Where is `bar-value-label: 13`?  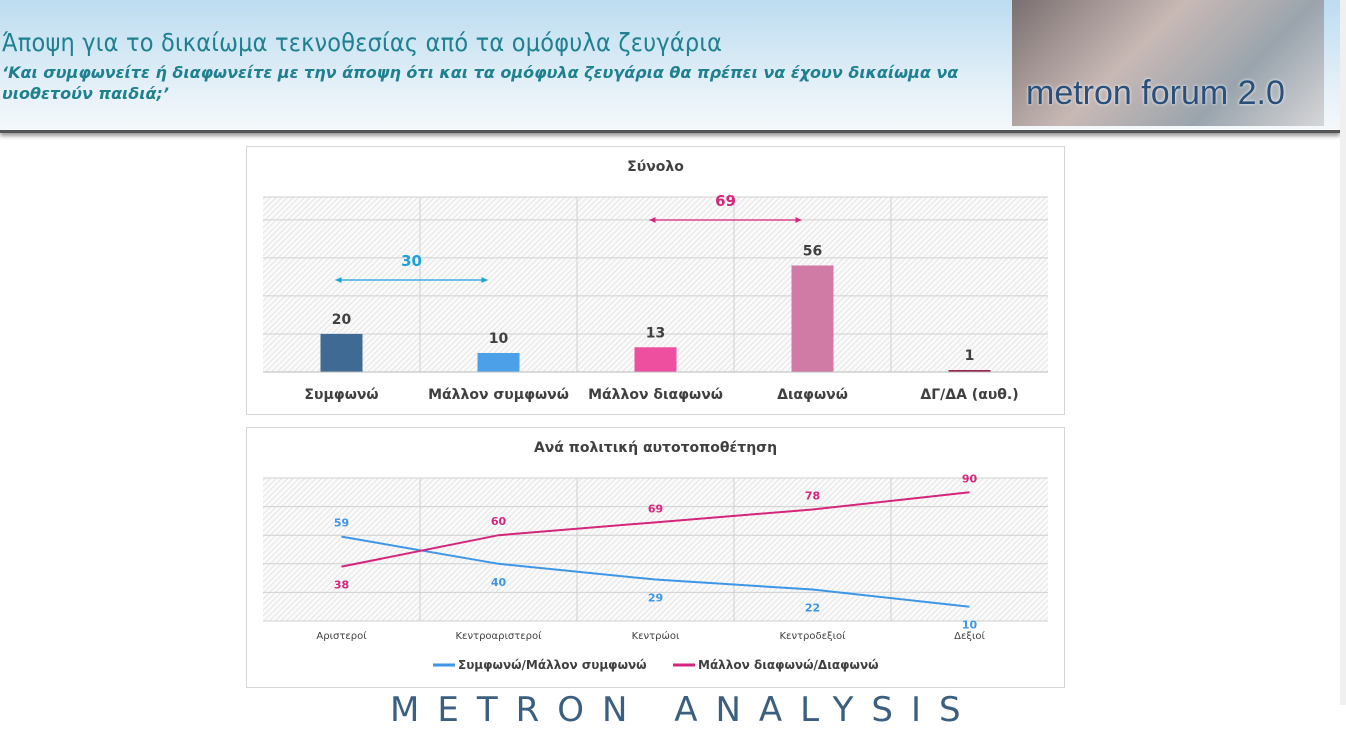 bar-value-label: 13 is located at coordinates (655, 333).